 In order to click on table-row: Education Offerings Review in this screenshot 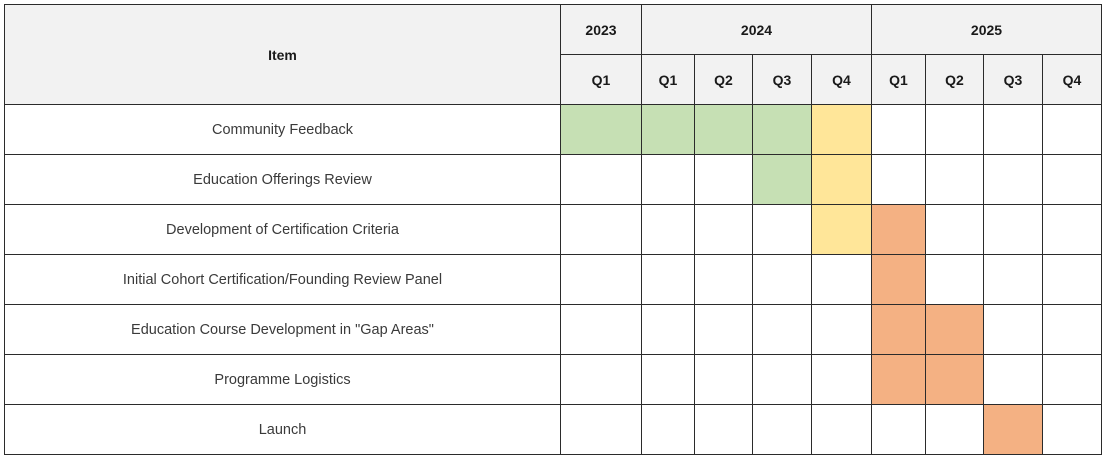, I will do `click(553, 179)`.